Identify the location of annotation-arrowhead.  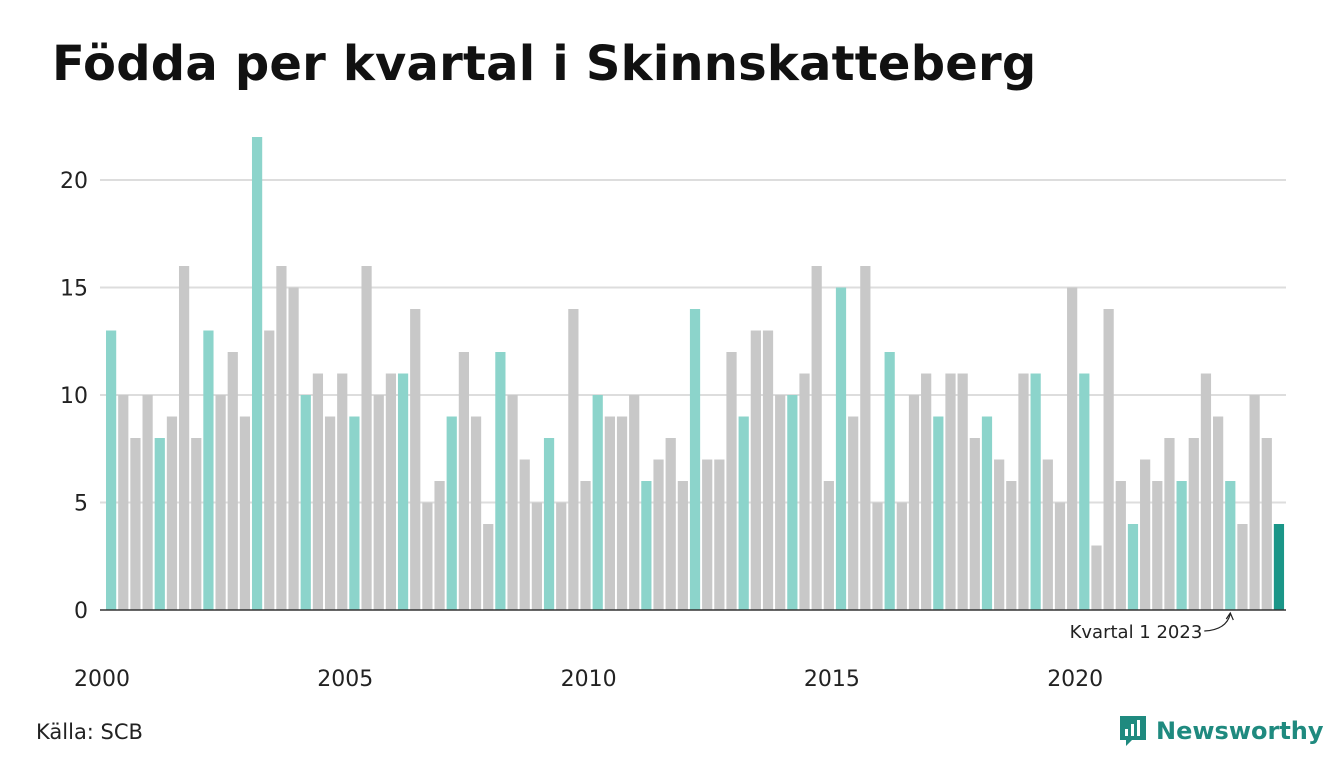
(1229, 616).